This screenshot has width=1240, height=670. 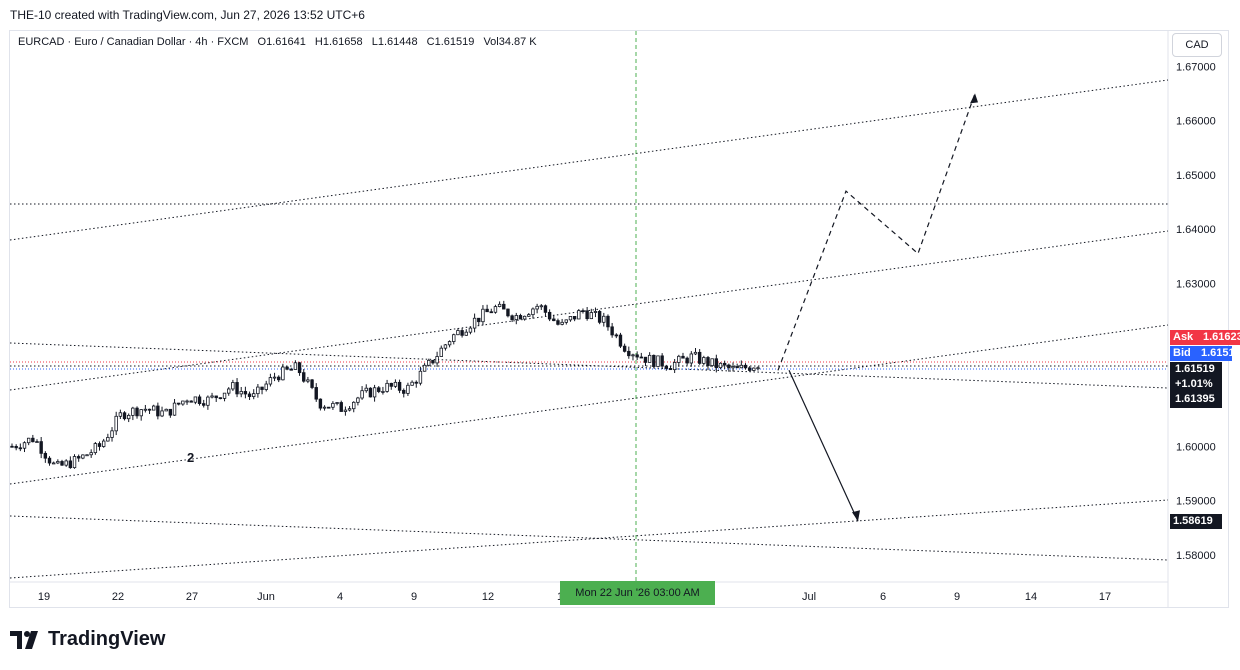 What do you see at coordinates (44, 597) in the screenshot?
I see `x-tick-label: 19` at bounding box center [44, 597].